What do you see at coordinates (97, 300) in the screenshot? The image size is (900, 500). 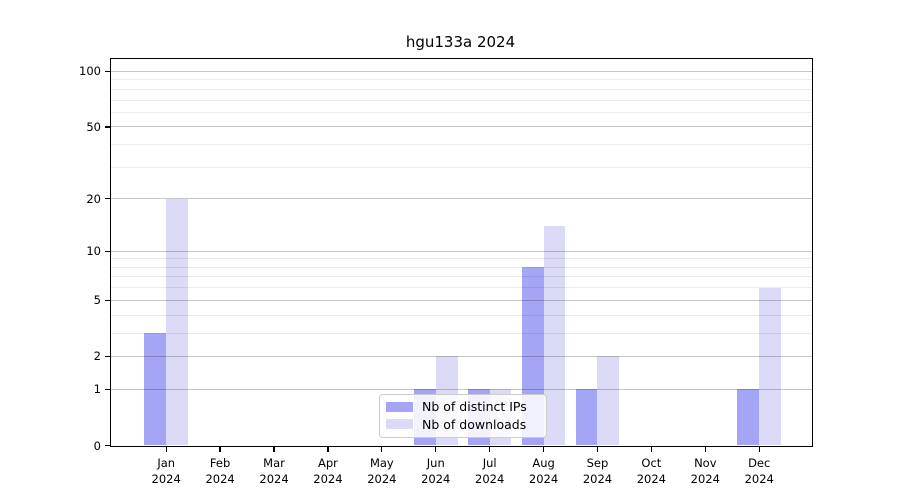 I see `y-tick-label: 5` at bounding box center [97, 300].